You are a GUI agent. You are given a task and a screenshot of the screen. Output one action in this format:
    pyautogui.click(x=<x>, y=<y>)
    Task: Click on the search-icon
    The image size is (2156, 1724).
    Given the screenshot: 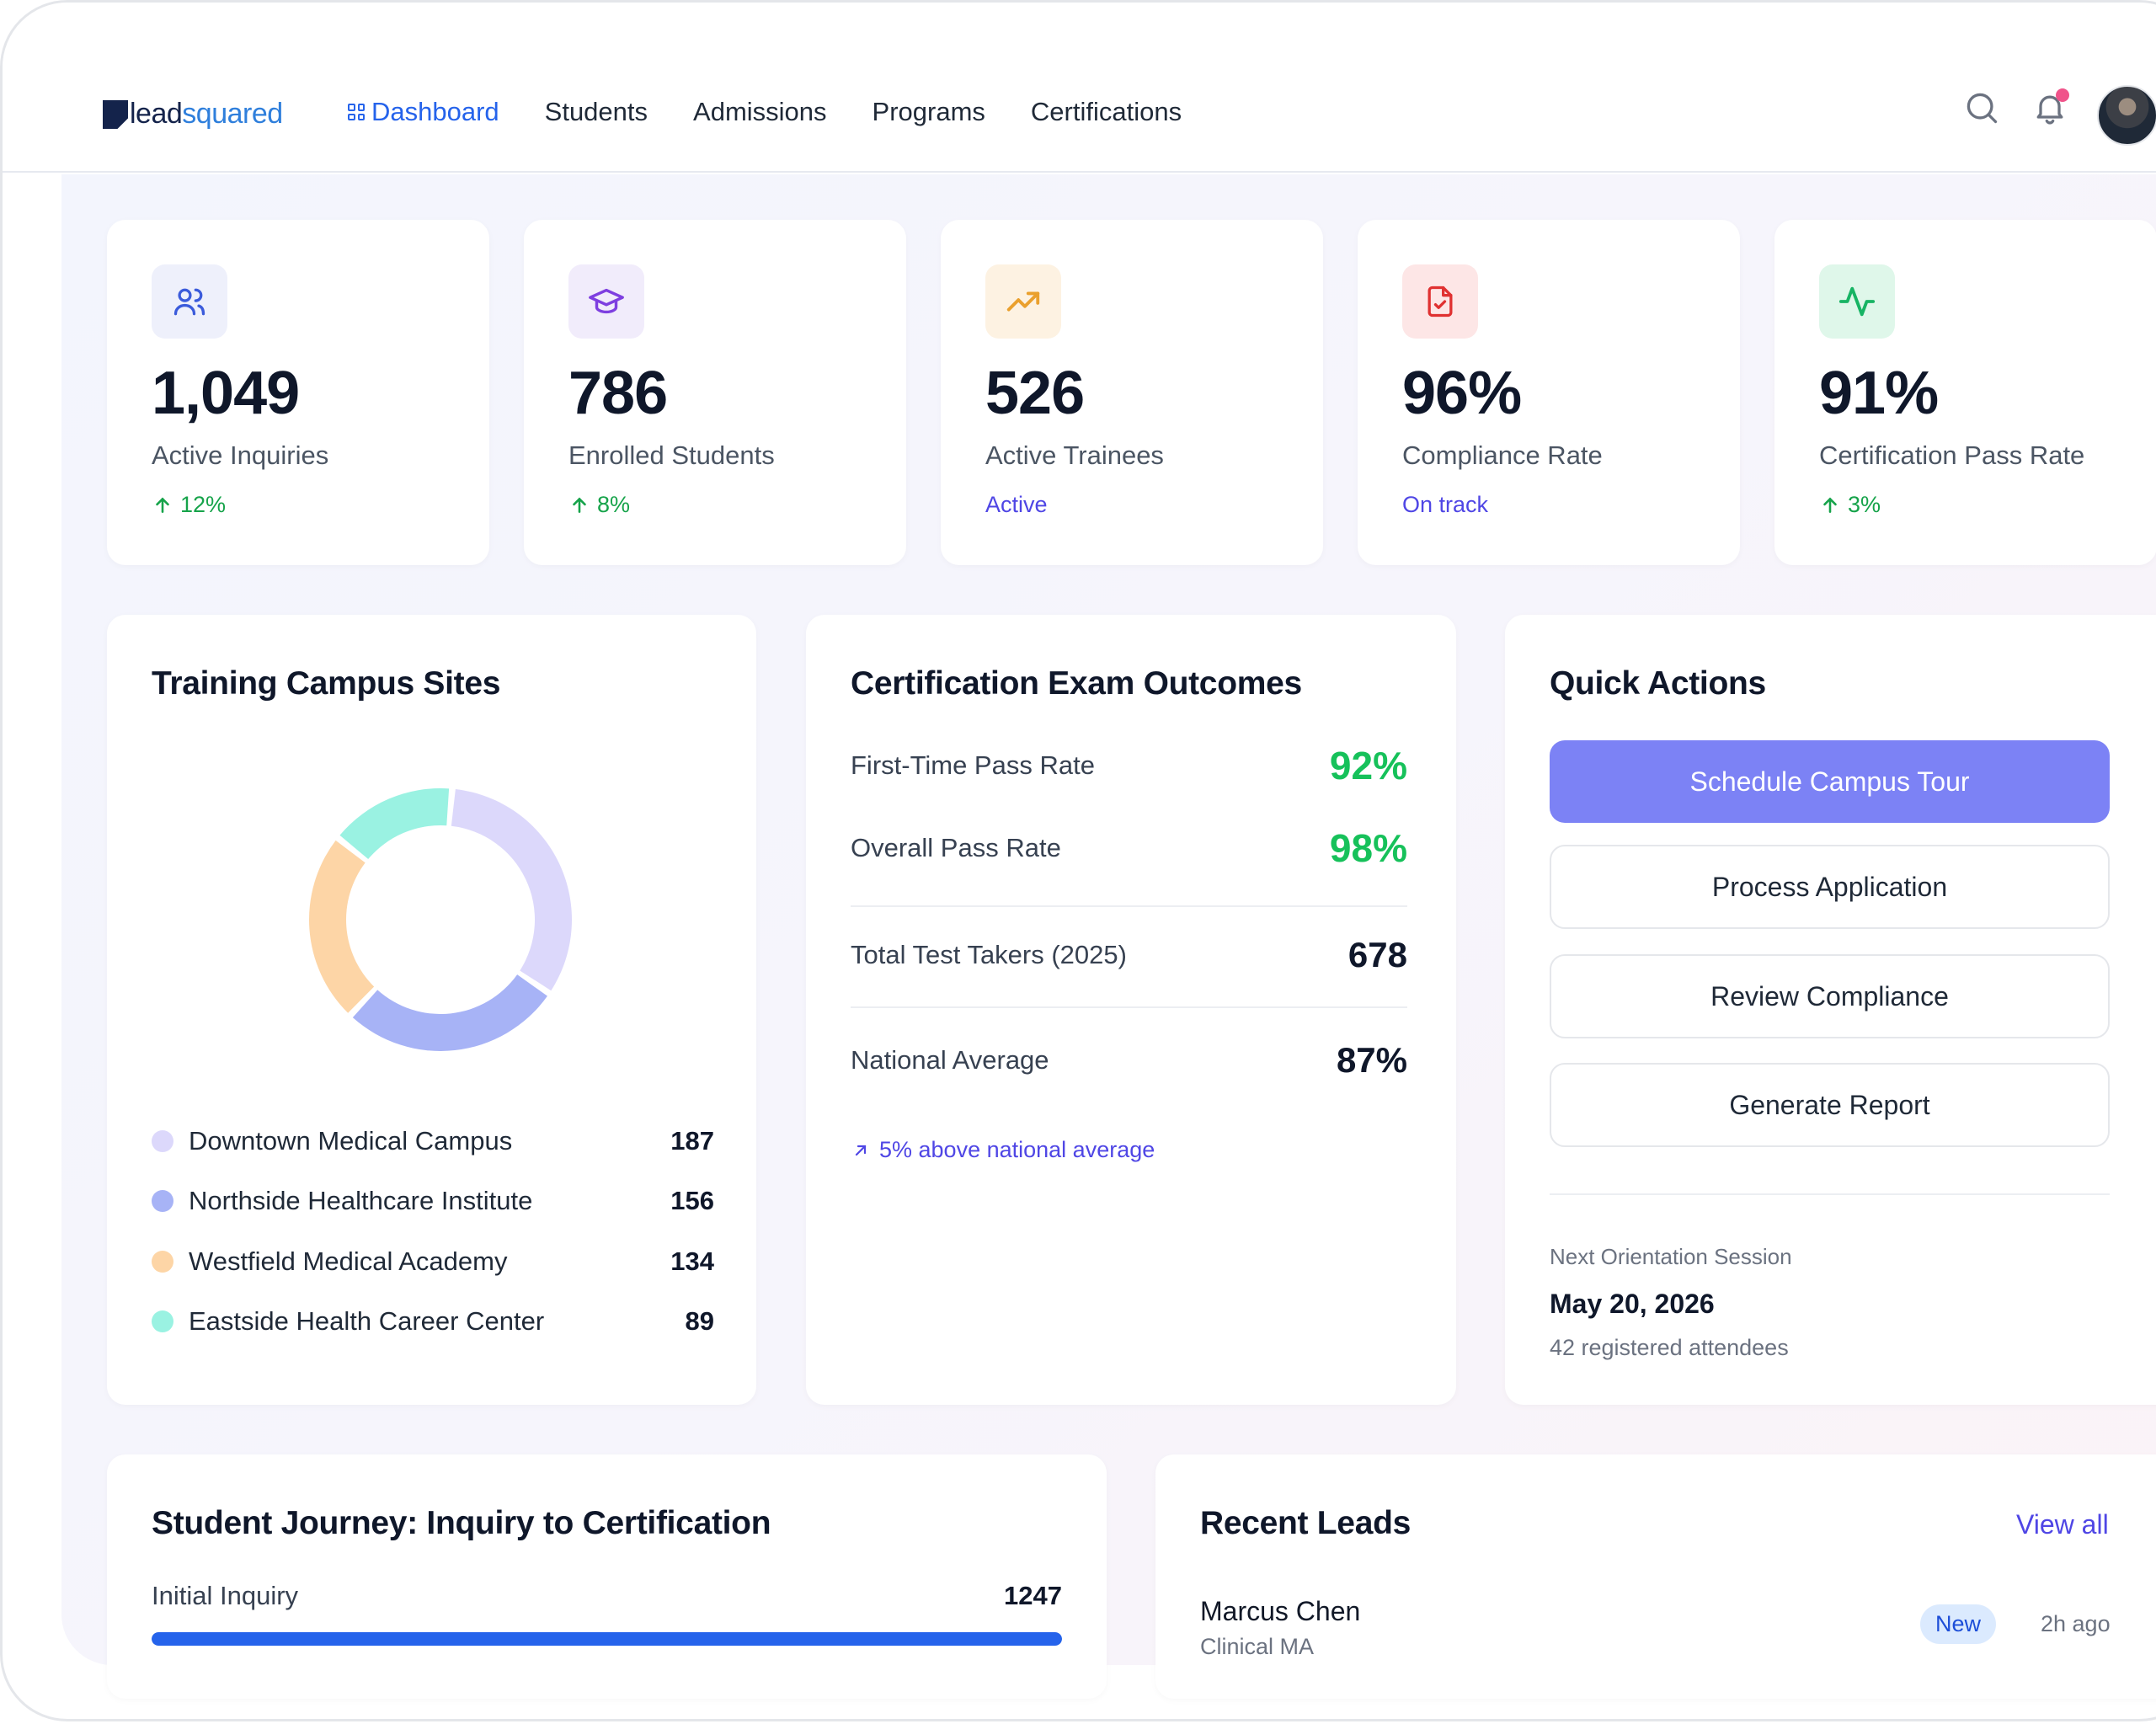 What is the action you would take?
    pyautogui.click(x=1982, y=108)
    